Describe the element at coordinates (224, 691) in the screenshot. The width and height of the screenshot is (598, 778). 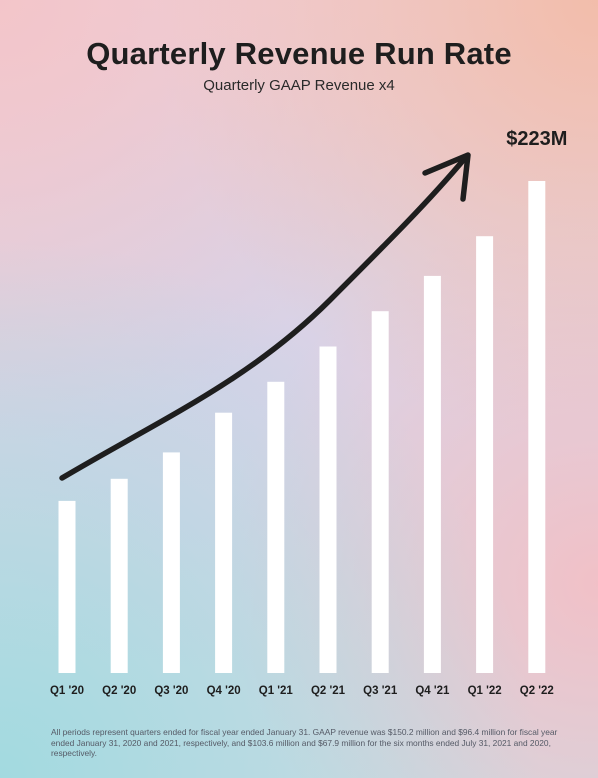
I see `x-tick-label: Q4 '20` at that location.